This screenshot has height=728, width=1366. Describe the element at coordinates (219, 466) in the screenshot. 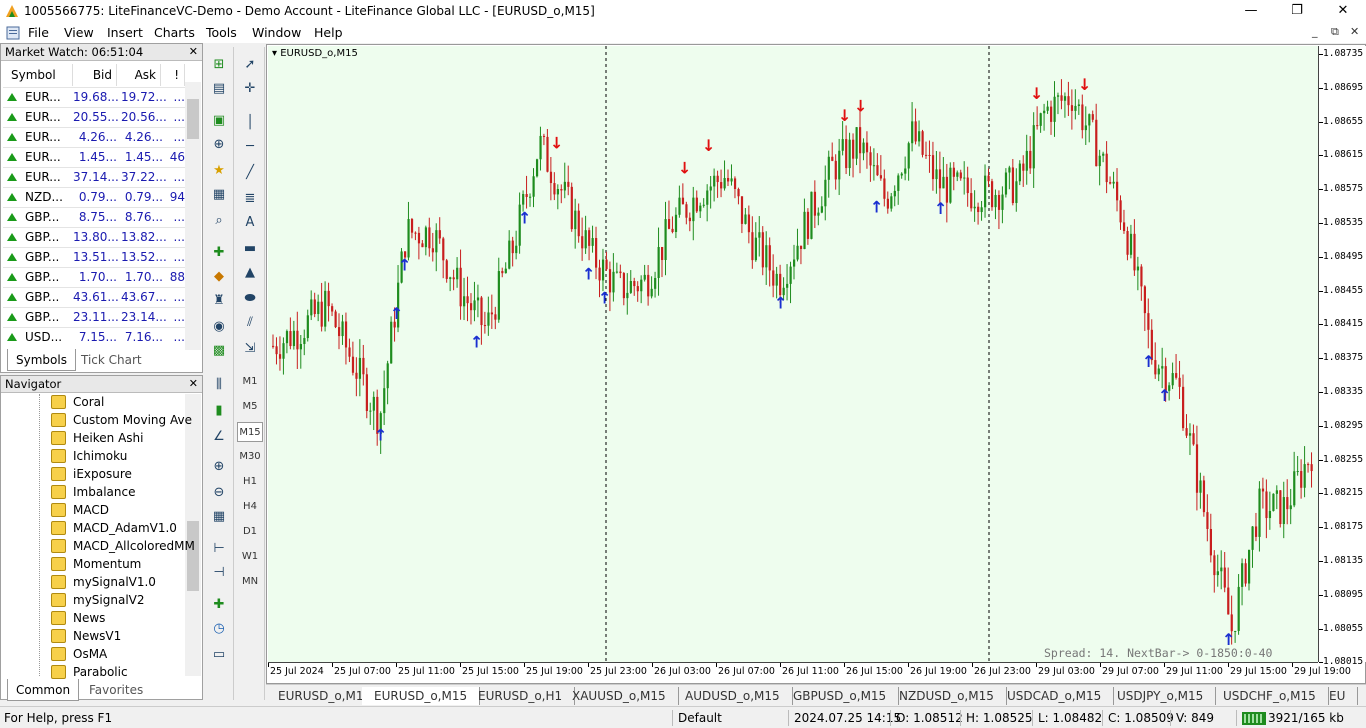

I see `zoom-in-icon: ⊕` at that location.